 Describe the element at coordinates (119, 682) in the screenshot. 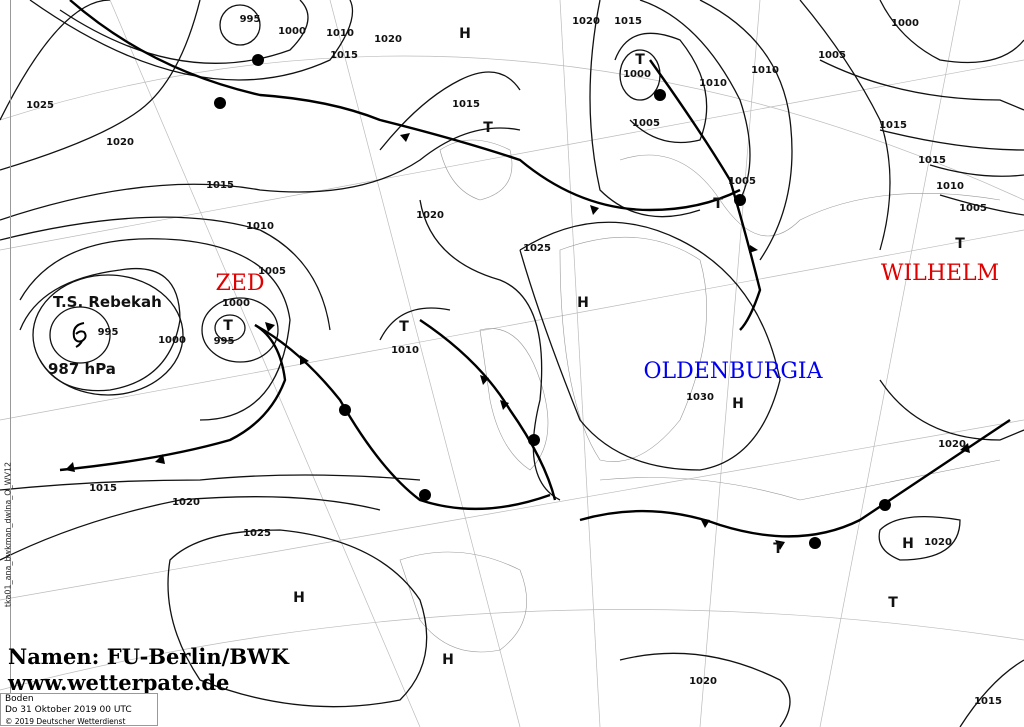

I see `credit-website: www.wetterpate.de` at that location.